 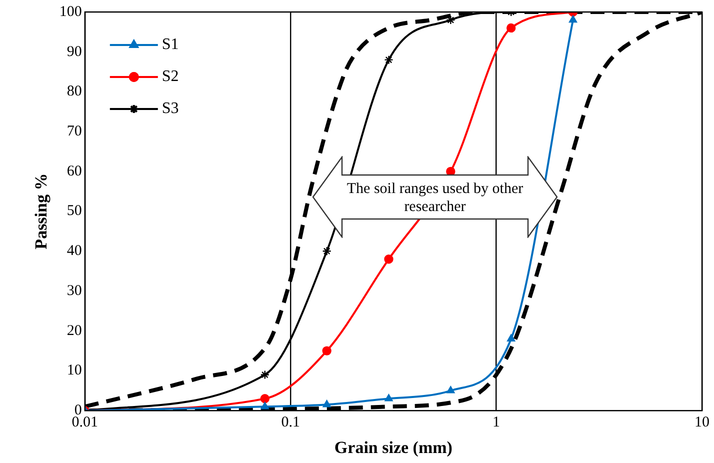 What do you see at coordinates (435, 198) in the screenshot?
I see `annotation: The soil ranges used by other researcher` at bounding box center [435, 198].